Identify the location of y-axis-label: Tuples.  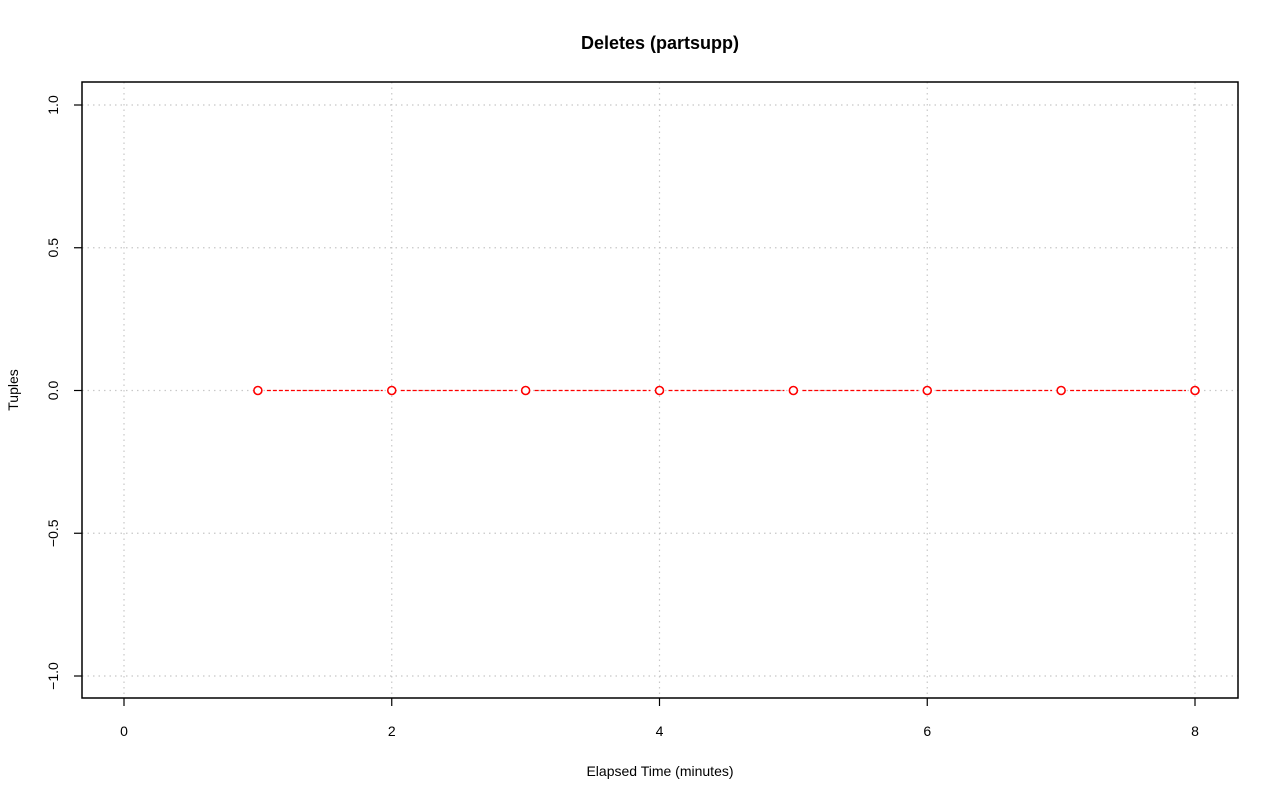
(13, 390).